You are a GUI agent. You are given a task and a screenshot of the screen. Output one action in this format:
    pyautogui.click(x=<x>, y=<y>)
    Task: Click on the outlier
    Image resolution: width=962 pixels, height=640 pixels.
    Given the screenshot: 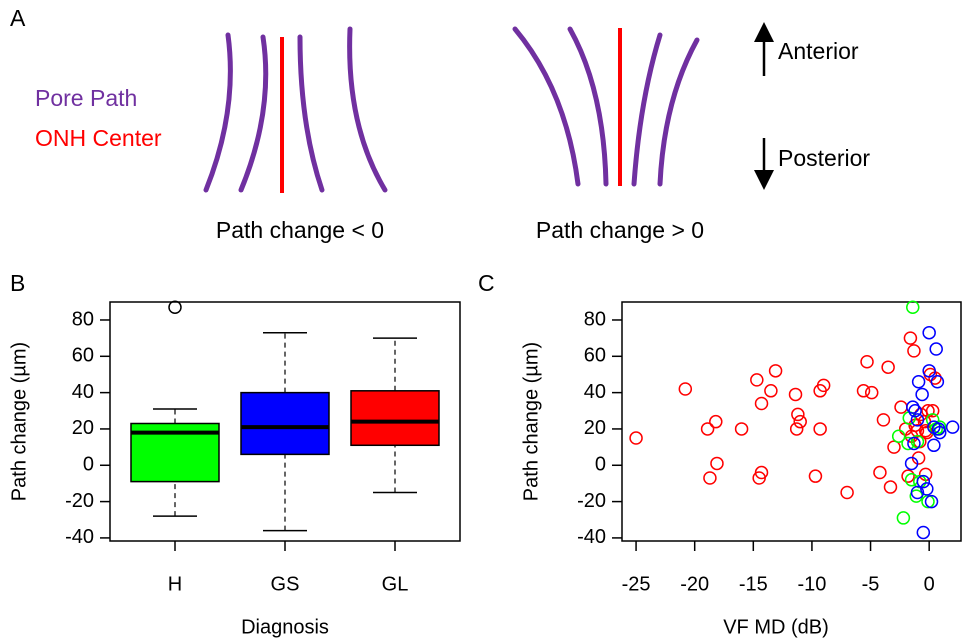 What is the action you would take?
    pyautogui.click(x=175, y=307)
    